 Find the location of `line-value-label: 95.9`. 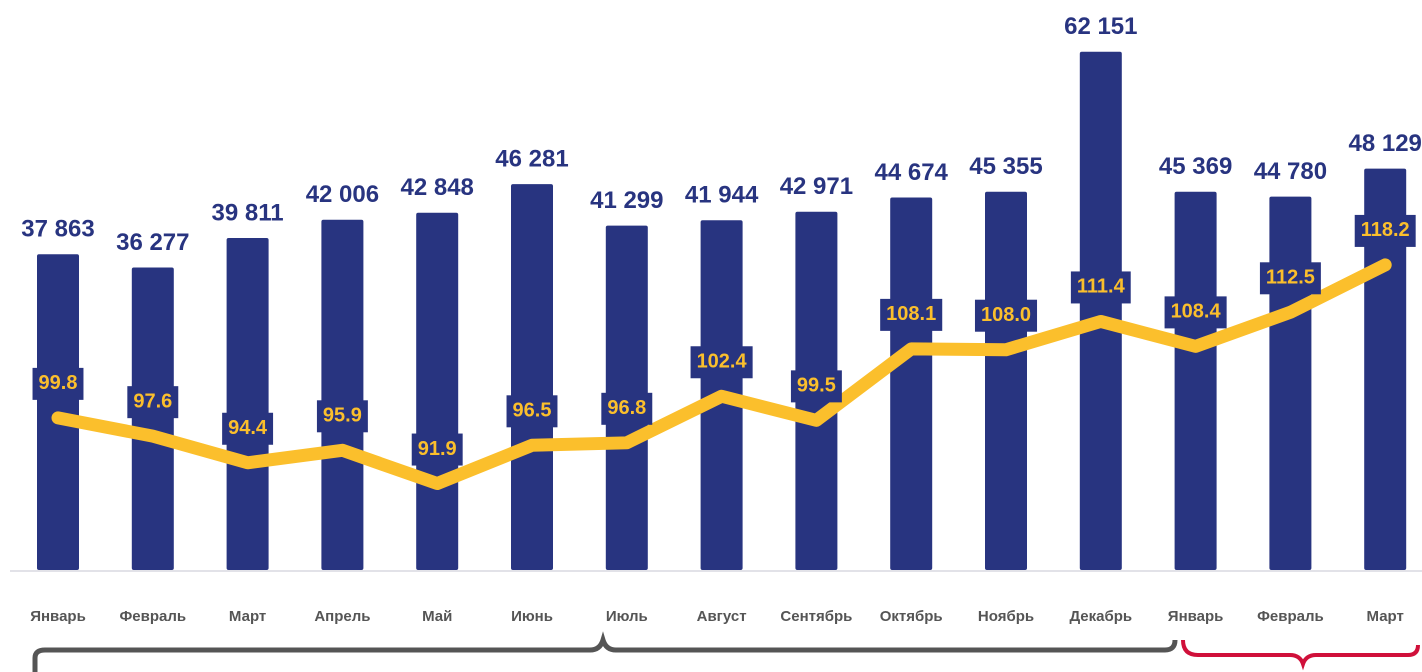

line-value-label: 95.9 is located at coordinates (342, 416).